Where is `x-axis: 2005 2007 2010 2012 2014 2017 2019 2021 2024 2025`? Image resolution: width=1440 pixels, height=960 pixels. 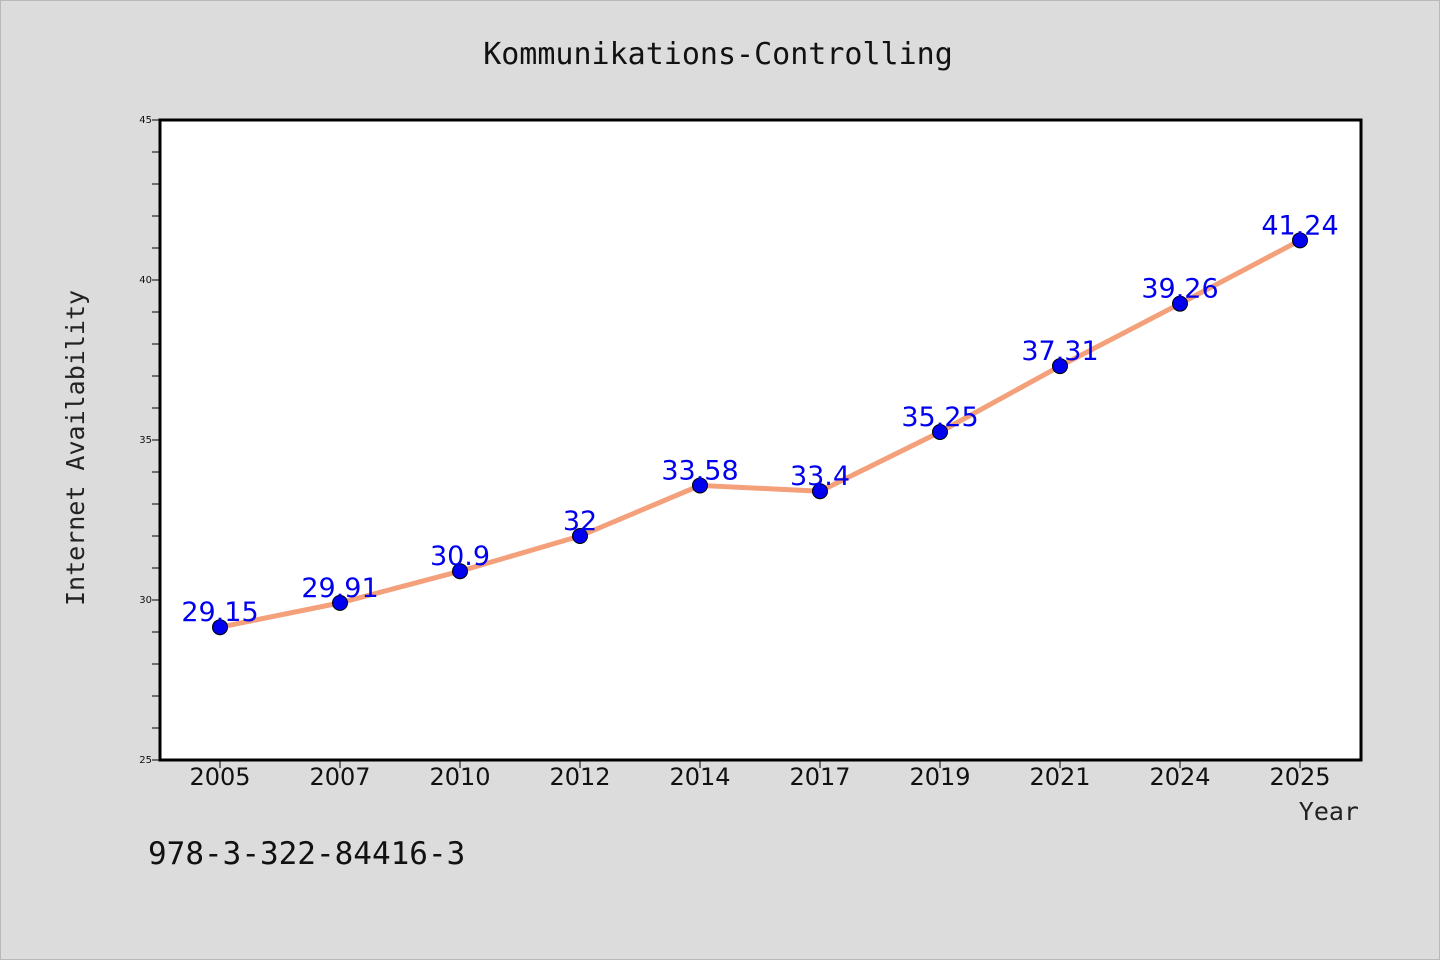 x-axis: 2005 2007 2010 2012 2014 2017 2019 2021 2024 2025 is located at coordinates (760, 775).